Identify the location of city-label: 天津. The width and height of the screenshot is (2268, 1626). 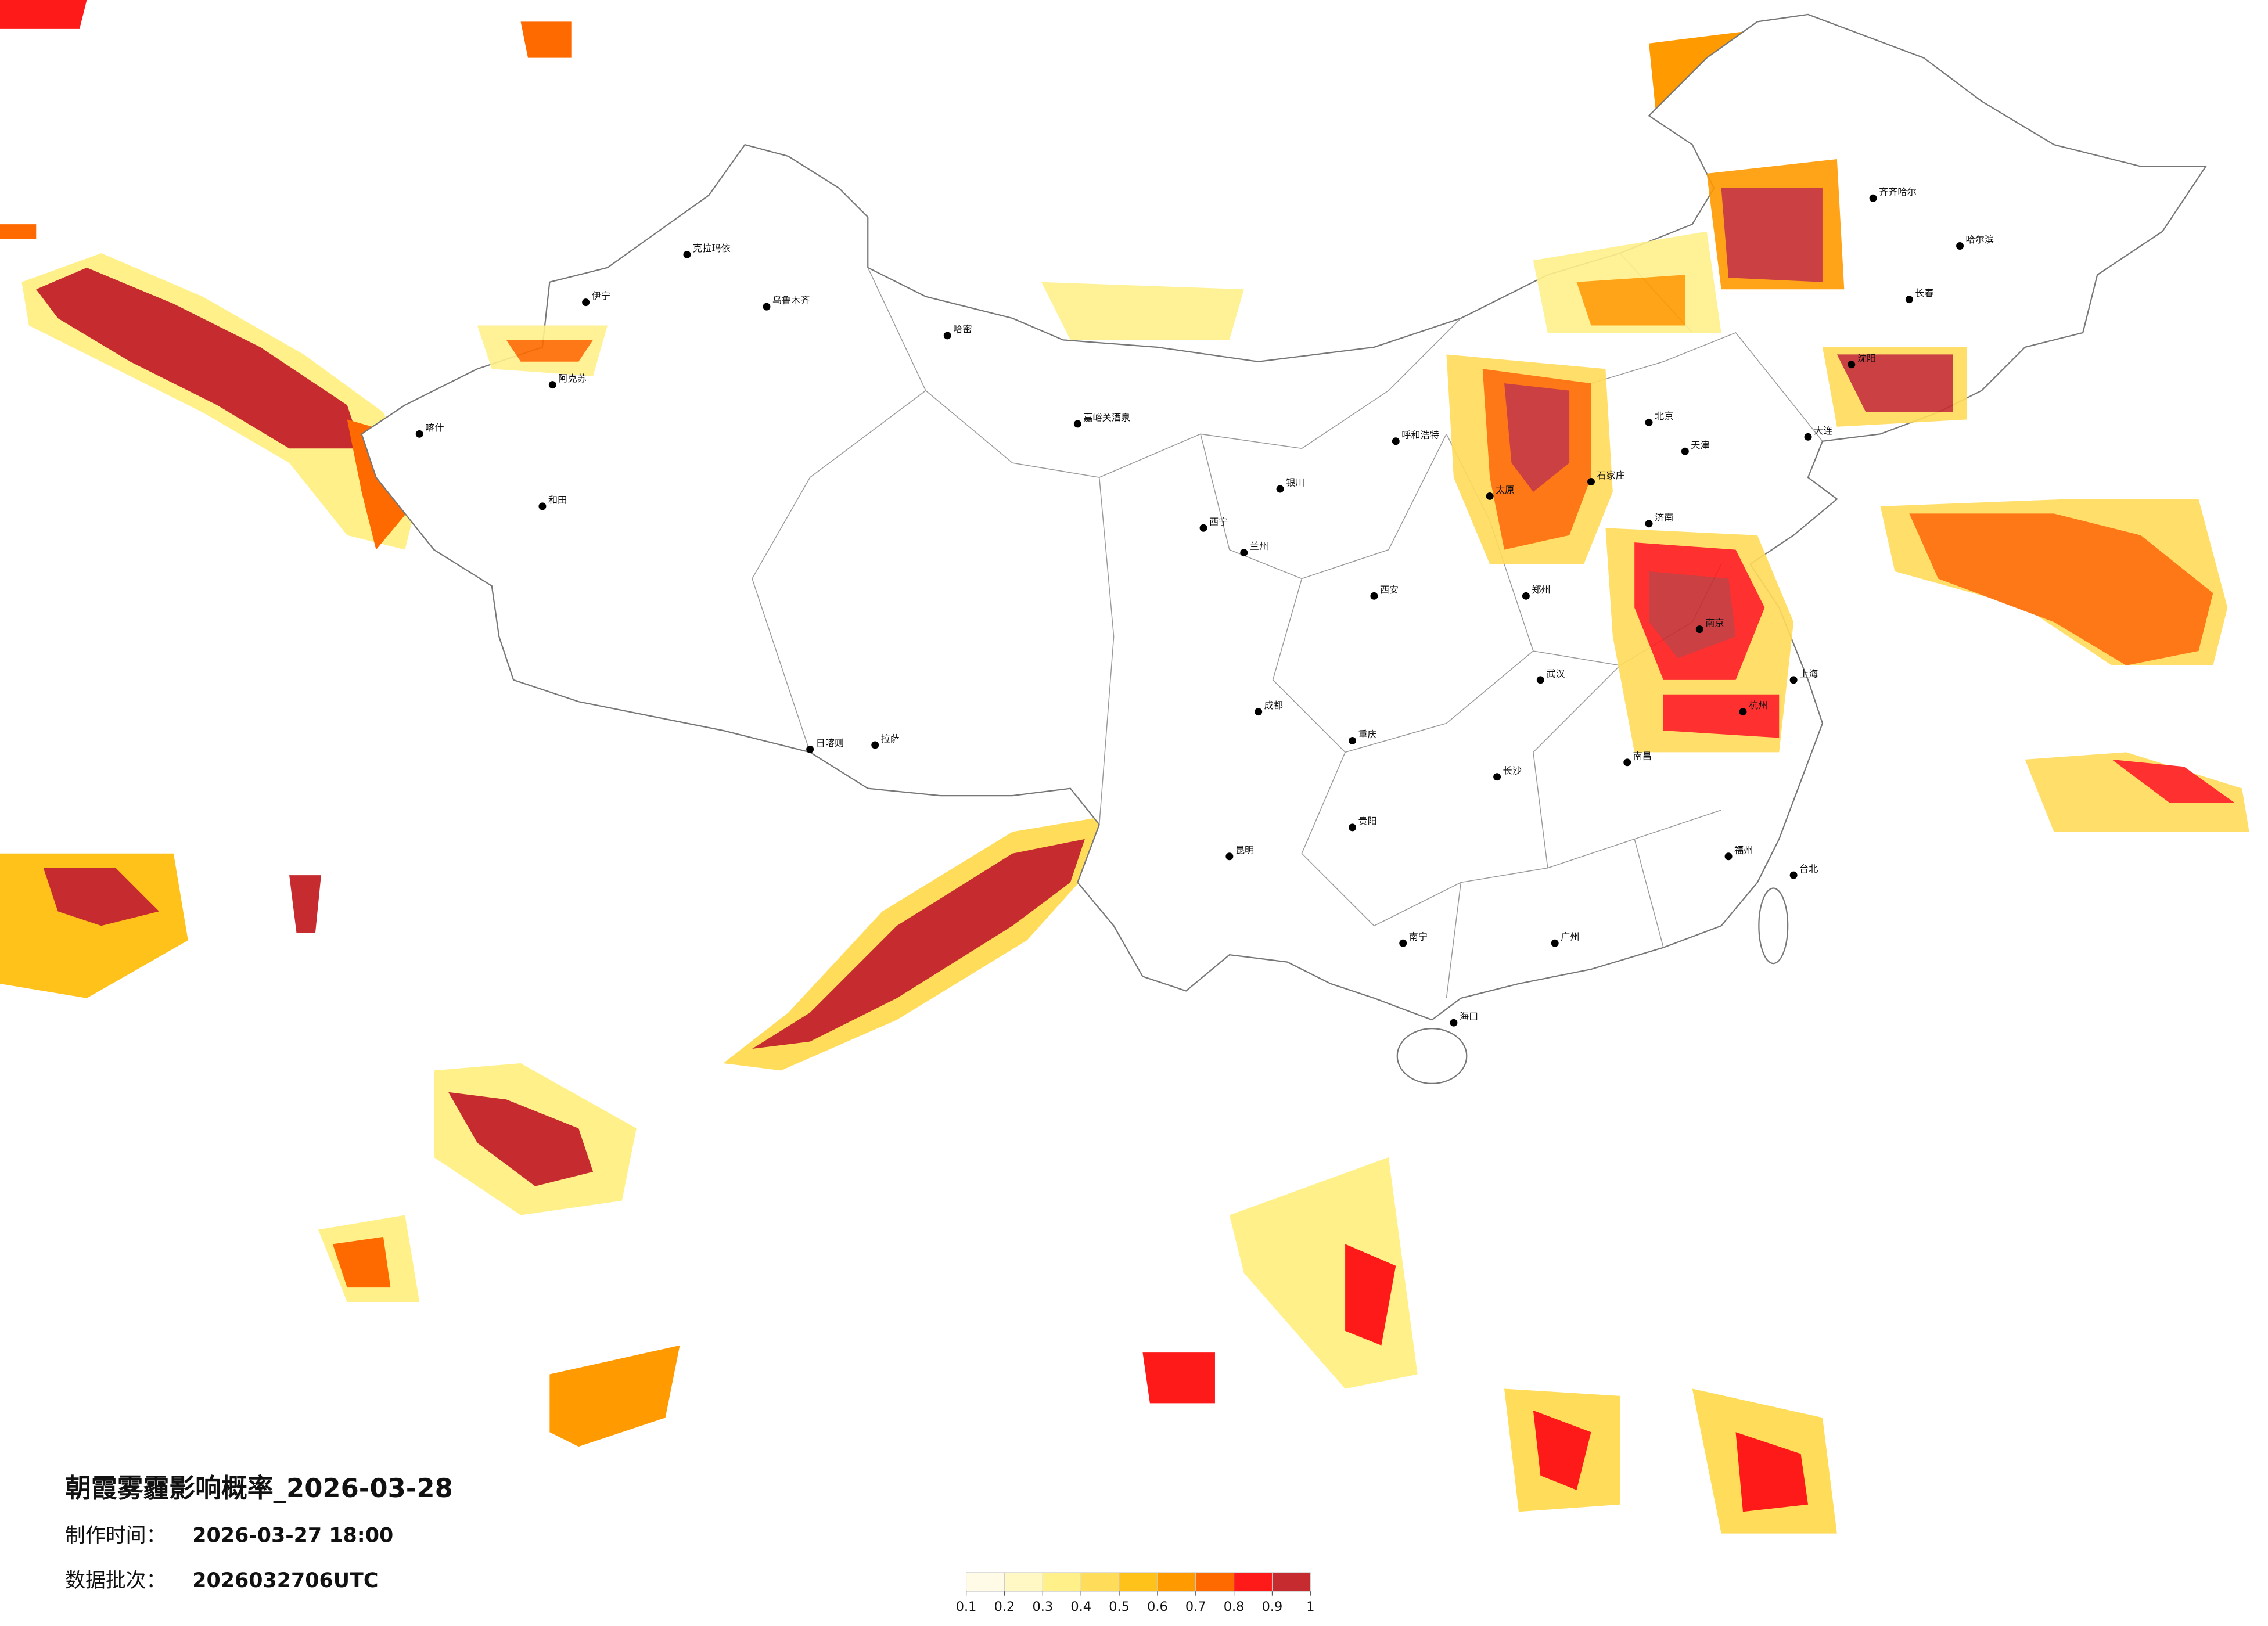
(1700, 445).